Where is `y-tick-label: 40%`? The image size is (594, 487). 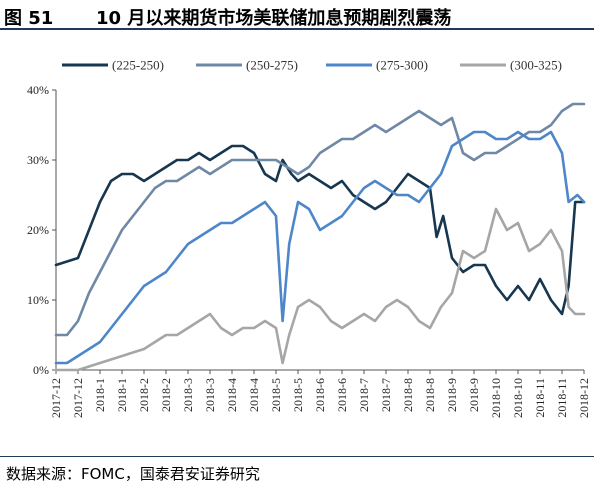
y-tick-label: 40% is located at coordinates (38, 90).